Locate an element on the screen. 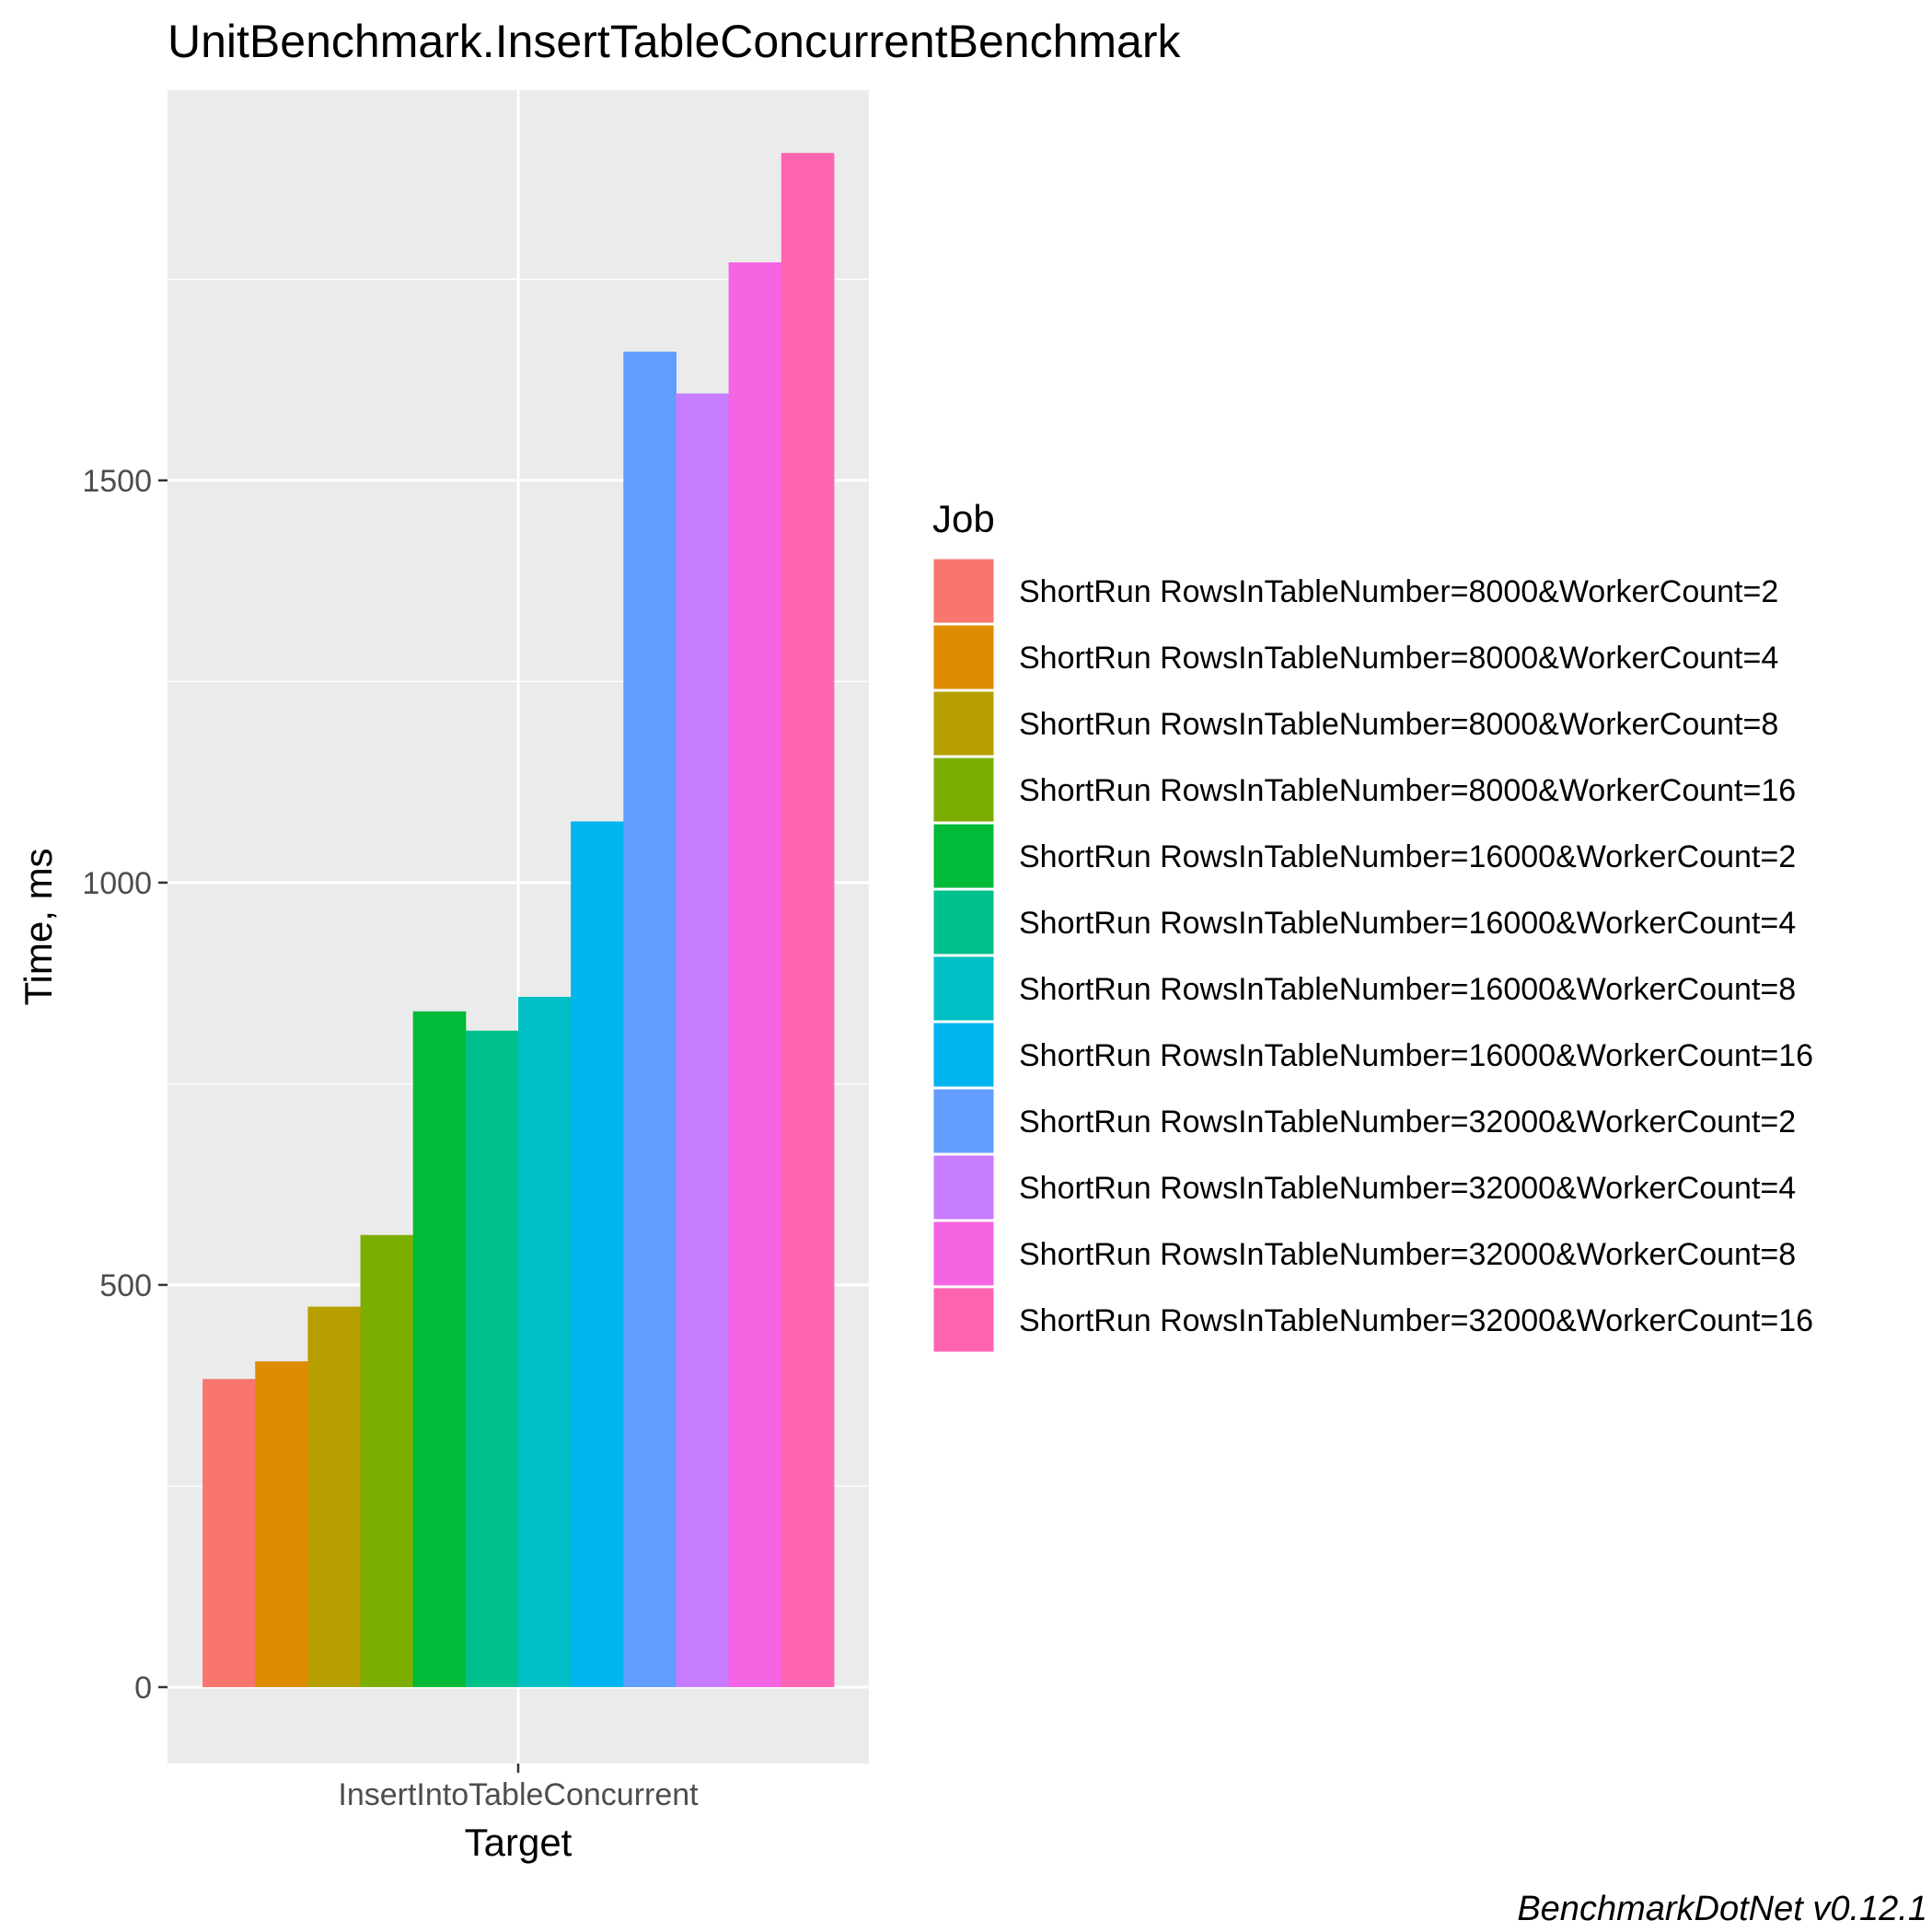  y-axis-title: Time, ms is located at coordinates (38, 927).